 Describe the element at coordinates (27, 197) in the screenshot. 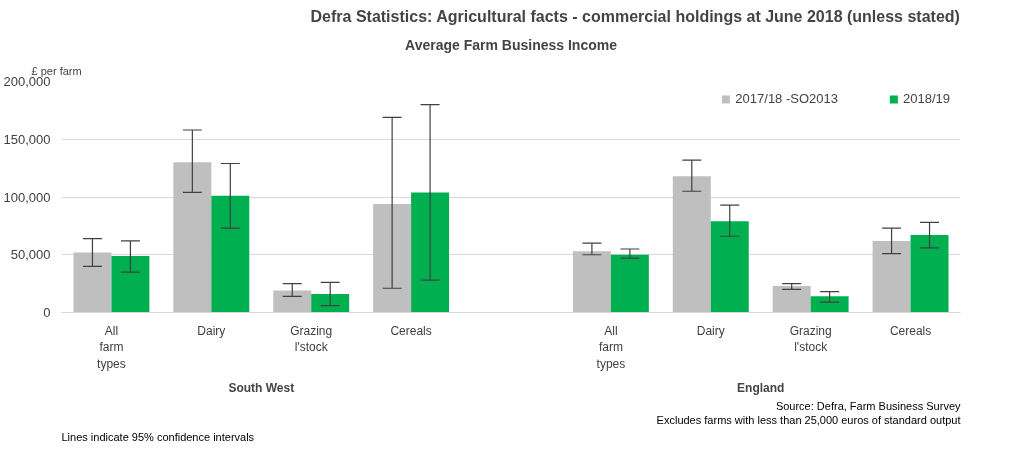

I see `y-tick-label: 100,000` at that location.